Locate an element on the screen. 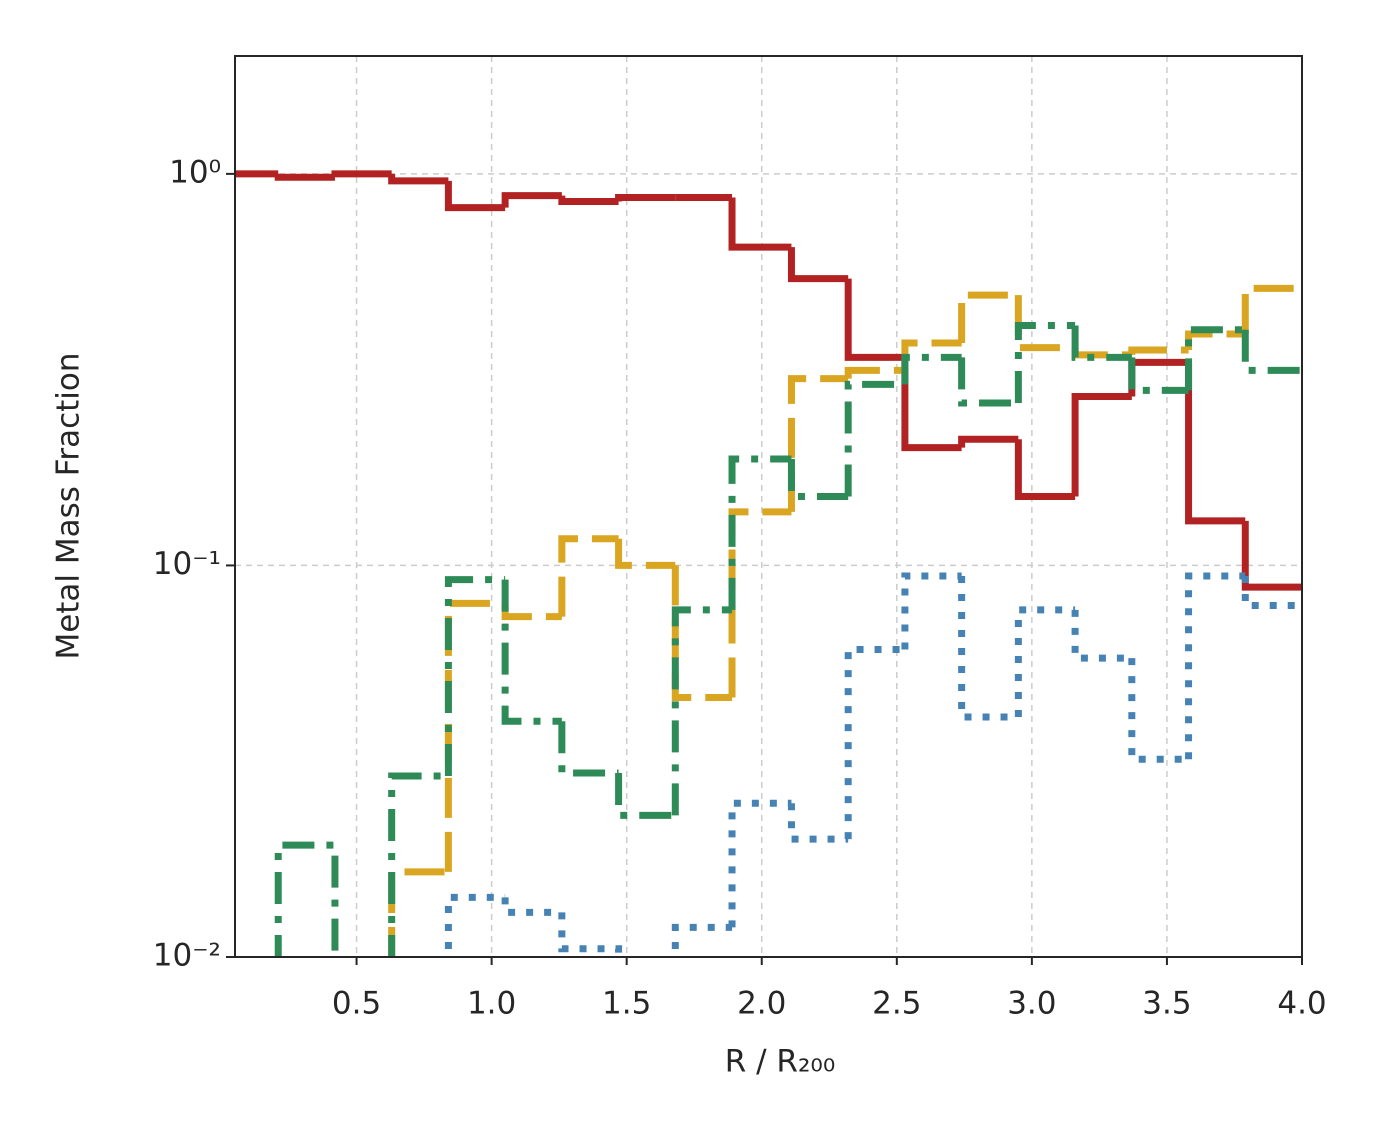 The width and height of the screenshot is (1380, 1140). y-tick-label: 10⁻² is located at coordinates (187, 956).